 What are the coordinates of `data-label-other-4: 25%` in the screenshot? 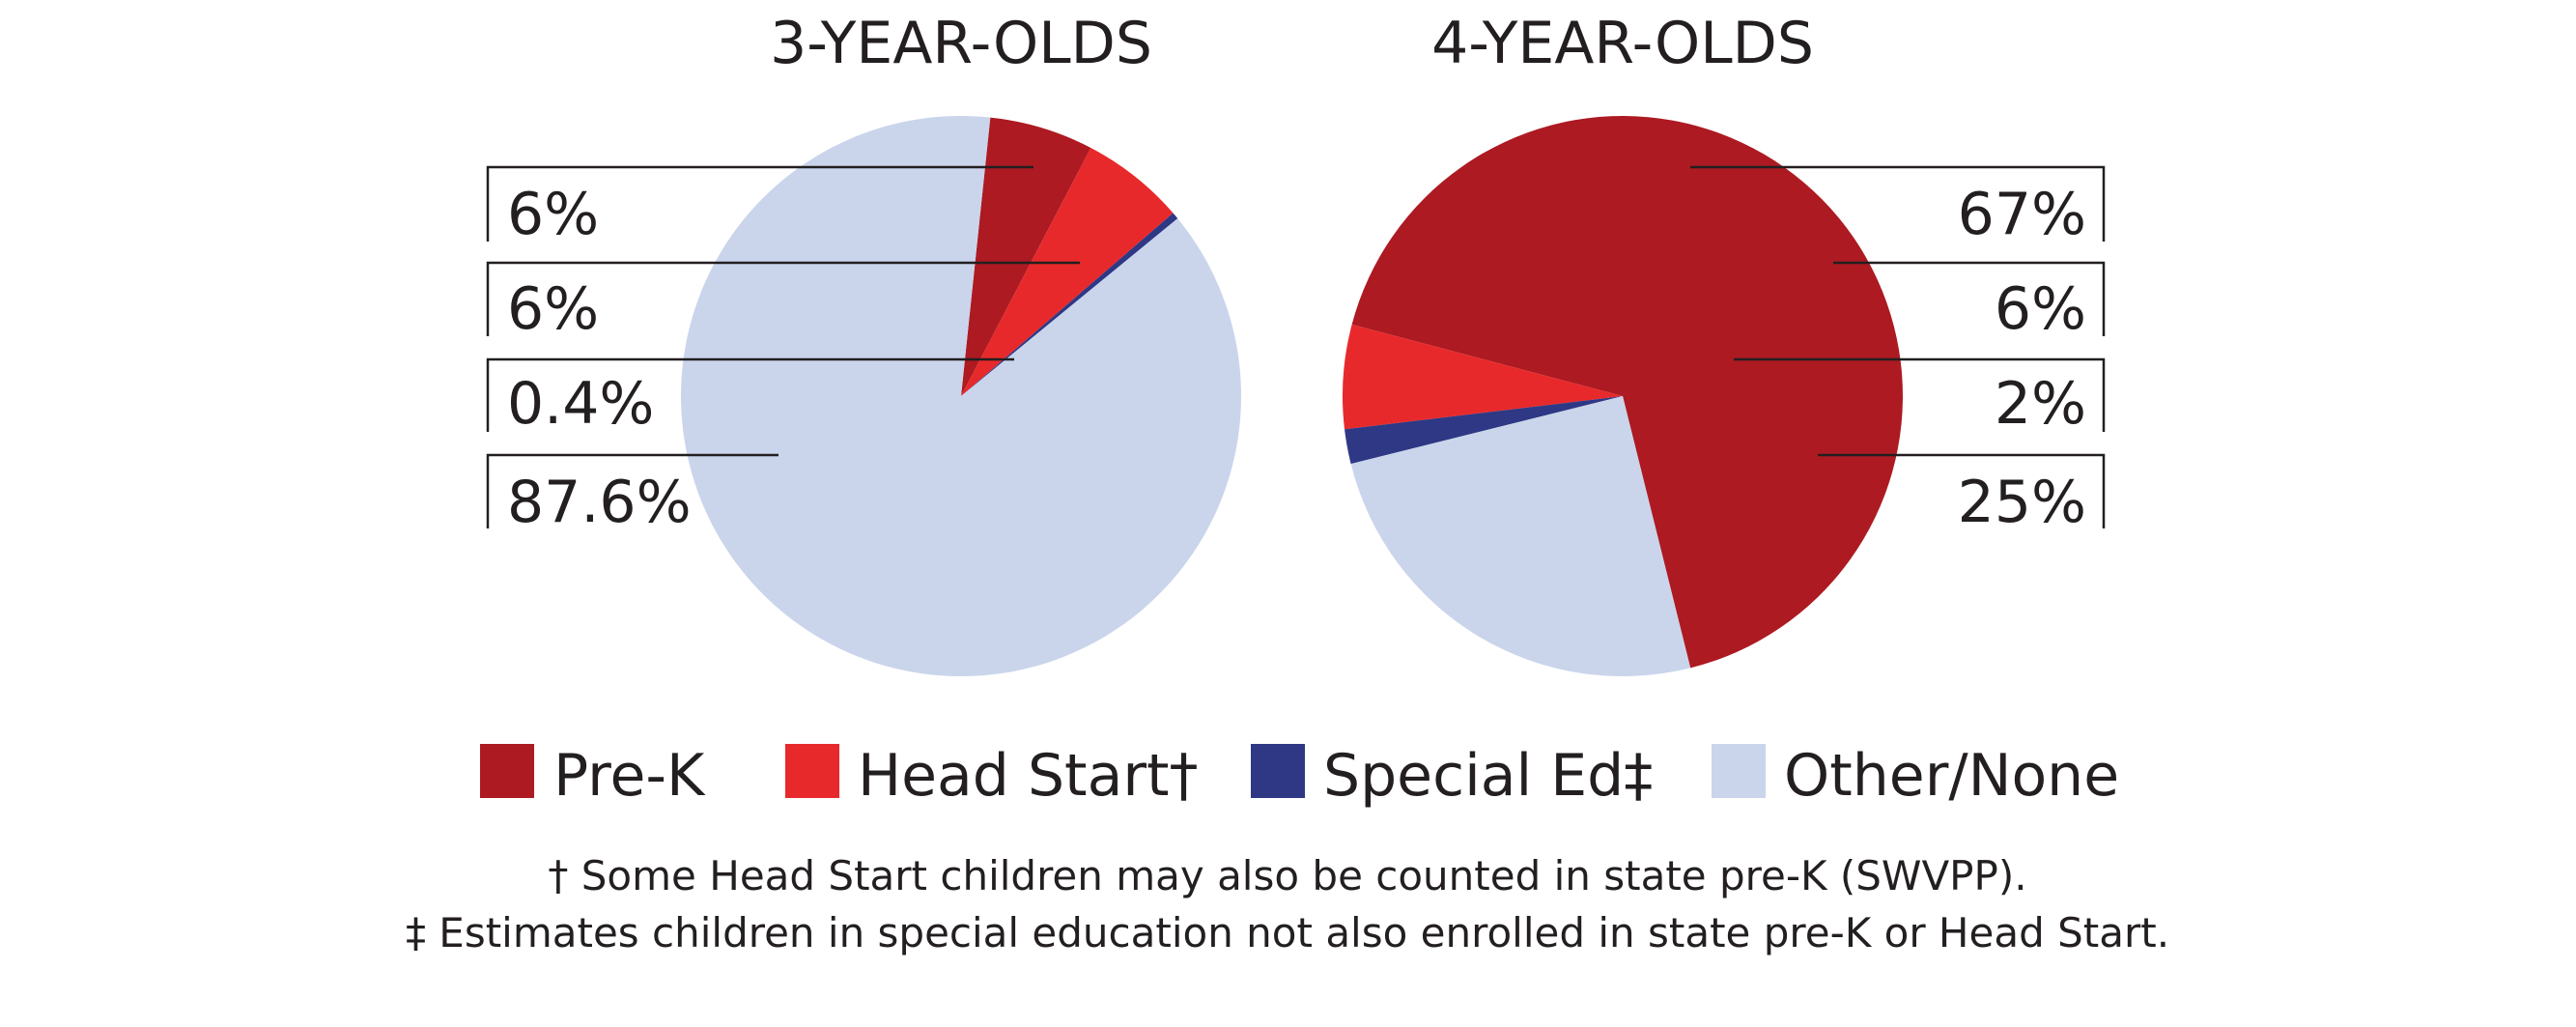 It's located at (2022, 502).